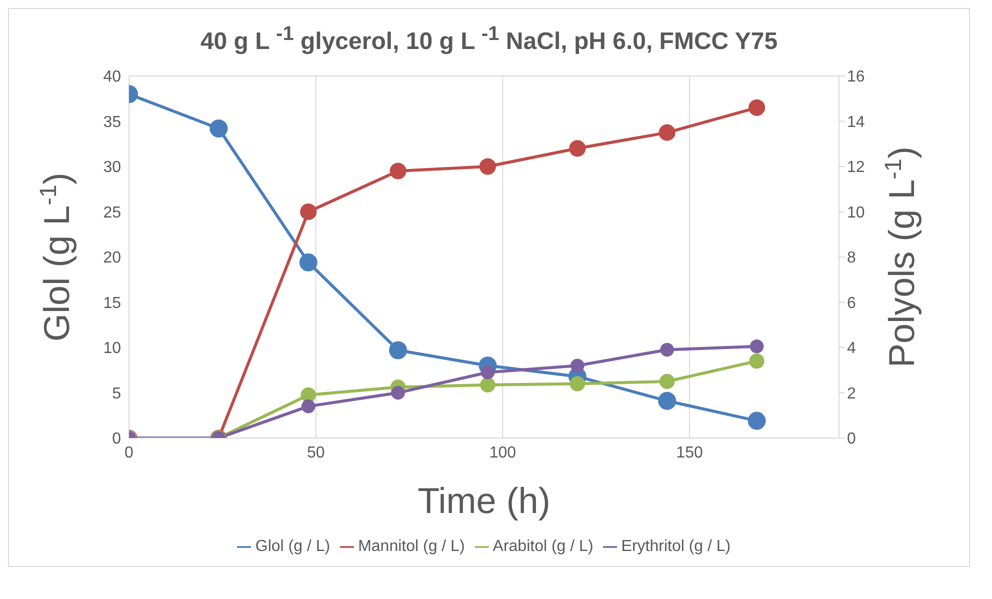  What do you see at coordinates (112, 122) in the screenshot?
I see `y-tick-label: 35` at bounding box center [112, 122].